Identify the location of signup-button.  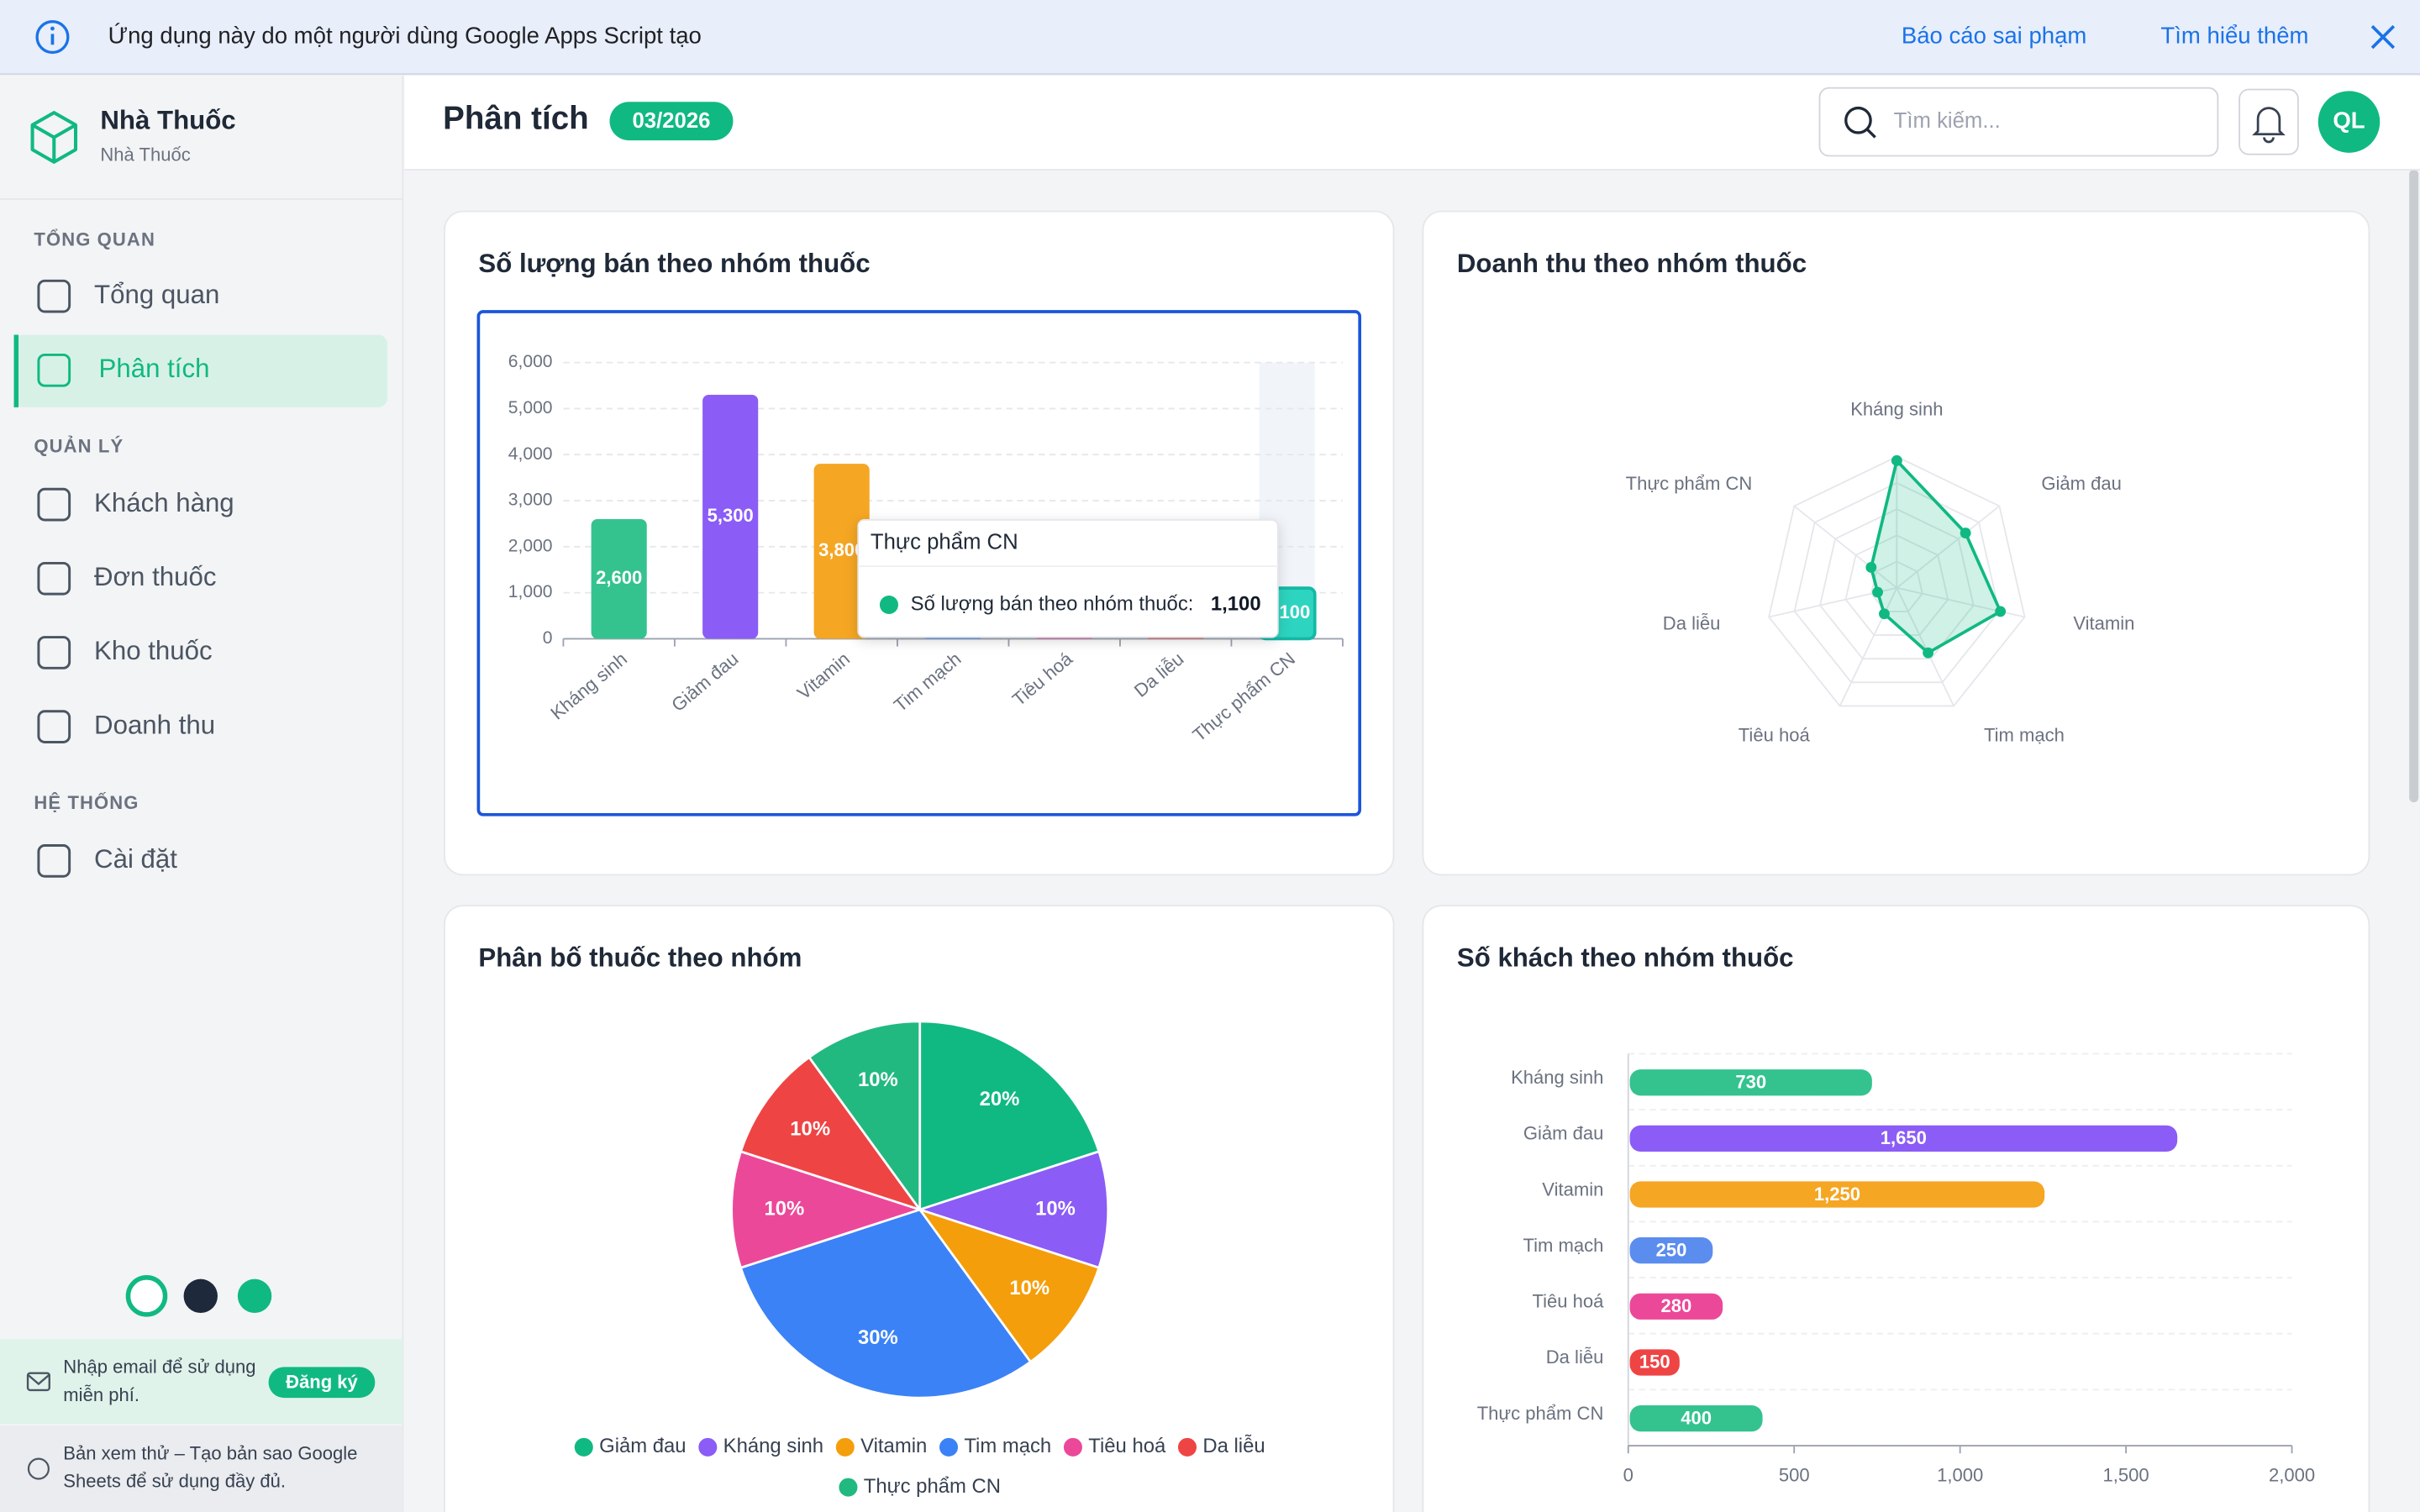
(322, 1383).